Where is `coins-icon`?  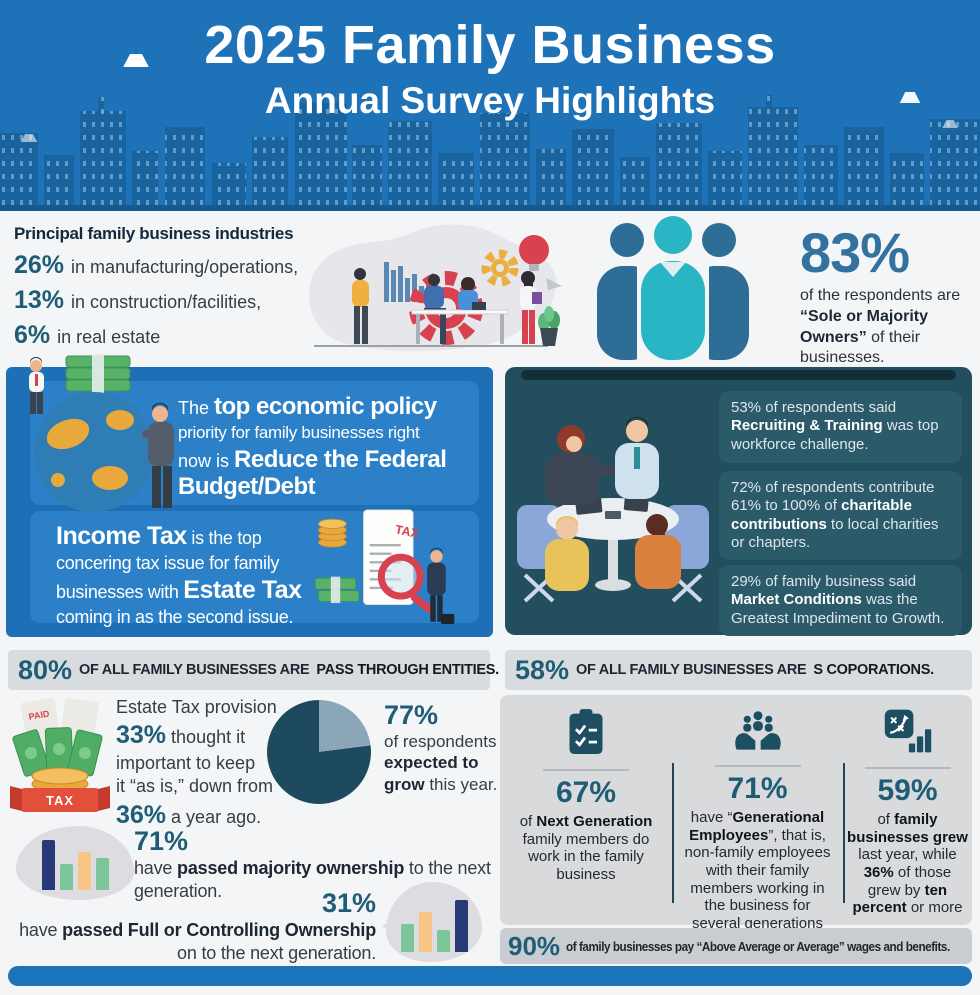
coins-icon is located at coordinates (332, 533).